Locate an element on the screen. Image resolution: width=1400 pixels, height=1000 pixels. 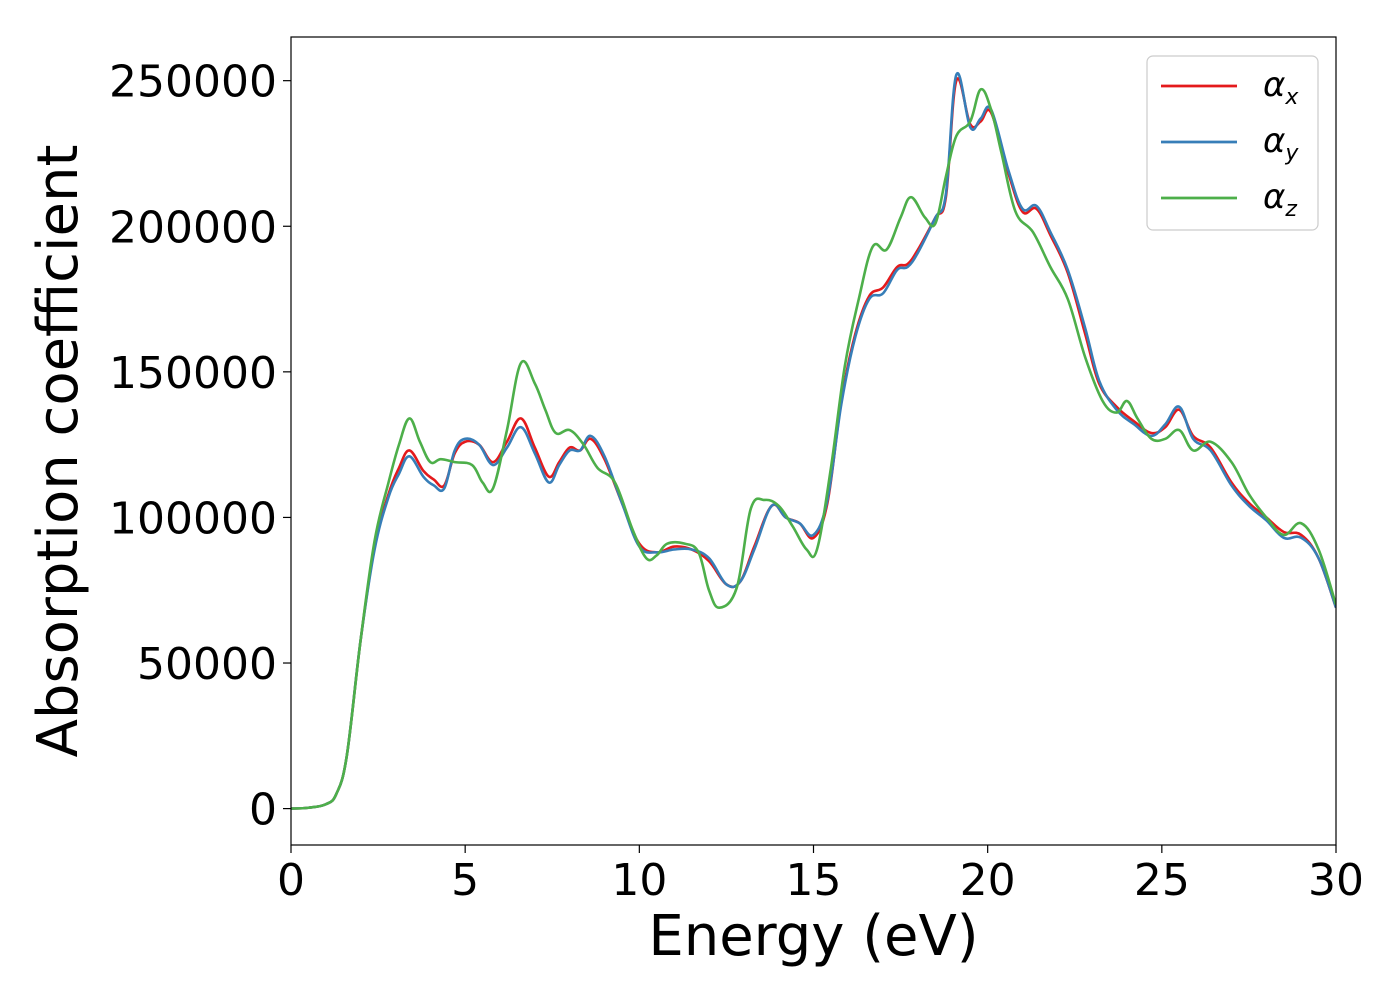
x-tick-label: 15 is located at coordinates (814, 880).